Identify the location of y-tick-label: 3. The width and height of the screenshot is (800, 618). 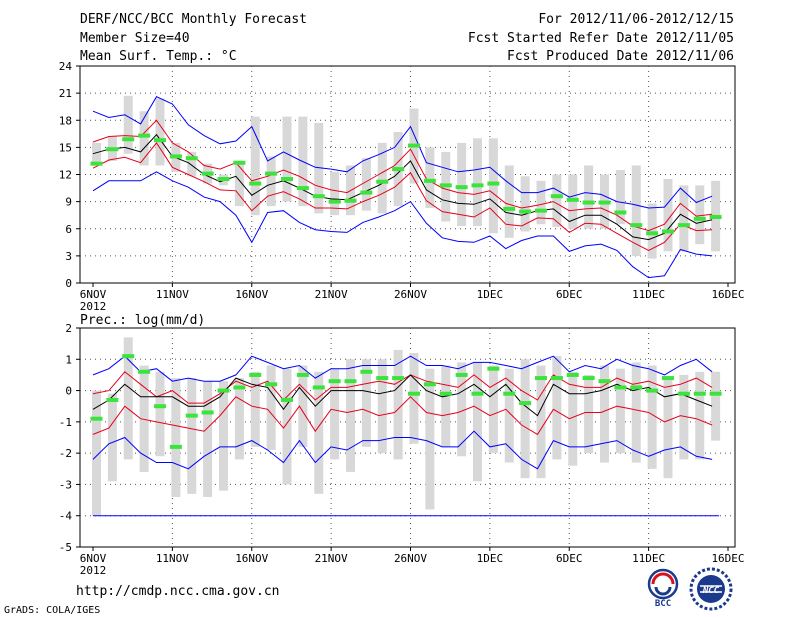
(68, 256).